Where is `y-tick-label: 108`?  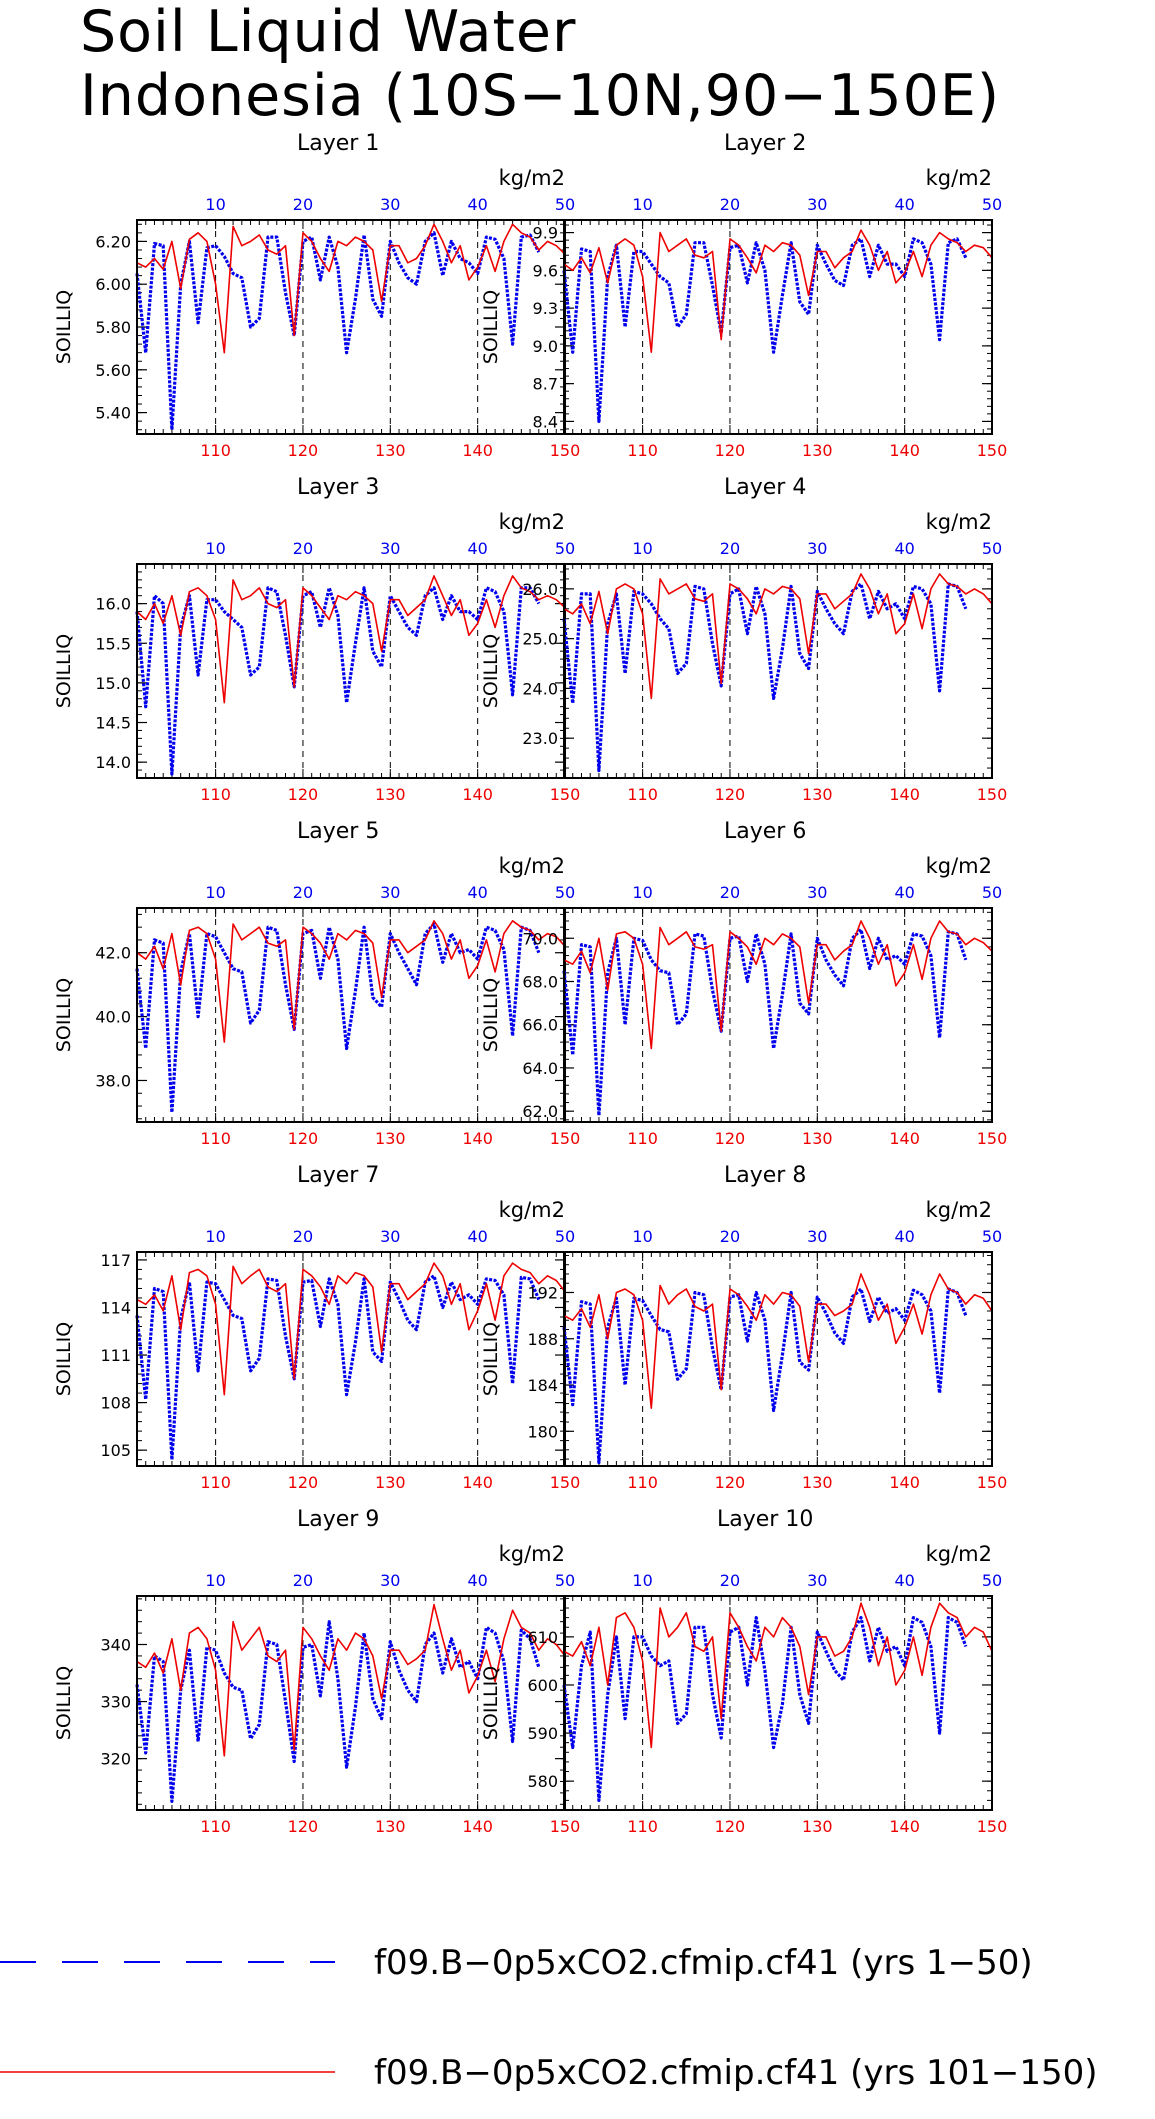 y-tick-label: 108 is located at coordinates (115, 1403).